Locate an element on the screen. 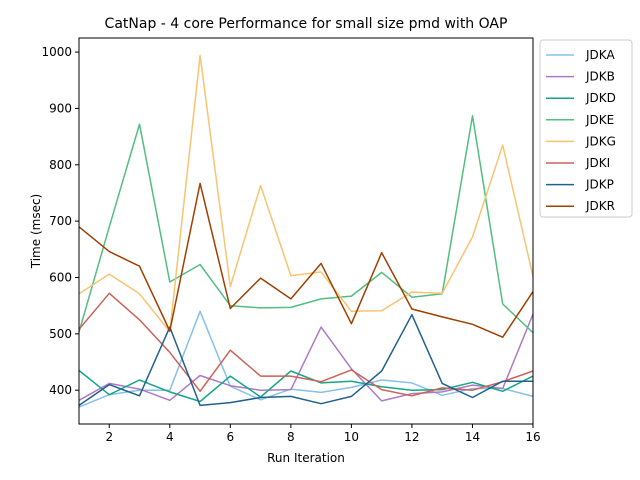 The width and height of the screenshot is (640, 480). y-tick-label: 700 is located at coordinates (60, 221).